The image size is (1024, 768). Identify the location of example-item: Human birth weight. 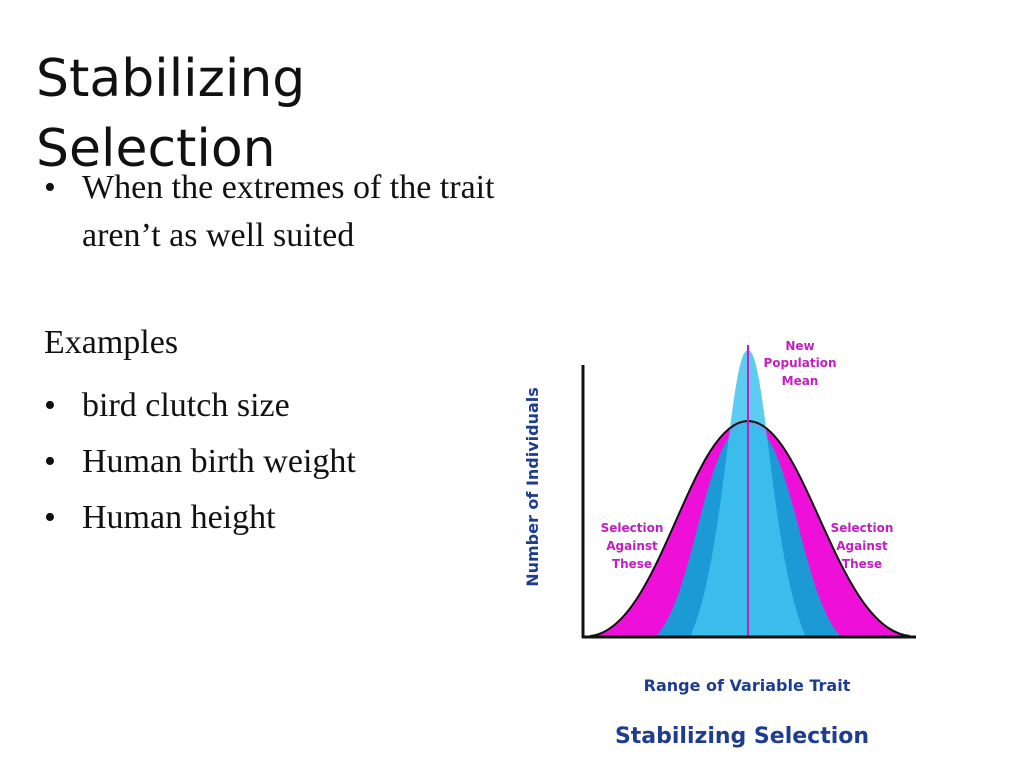
(200, 462).